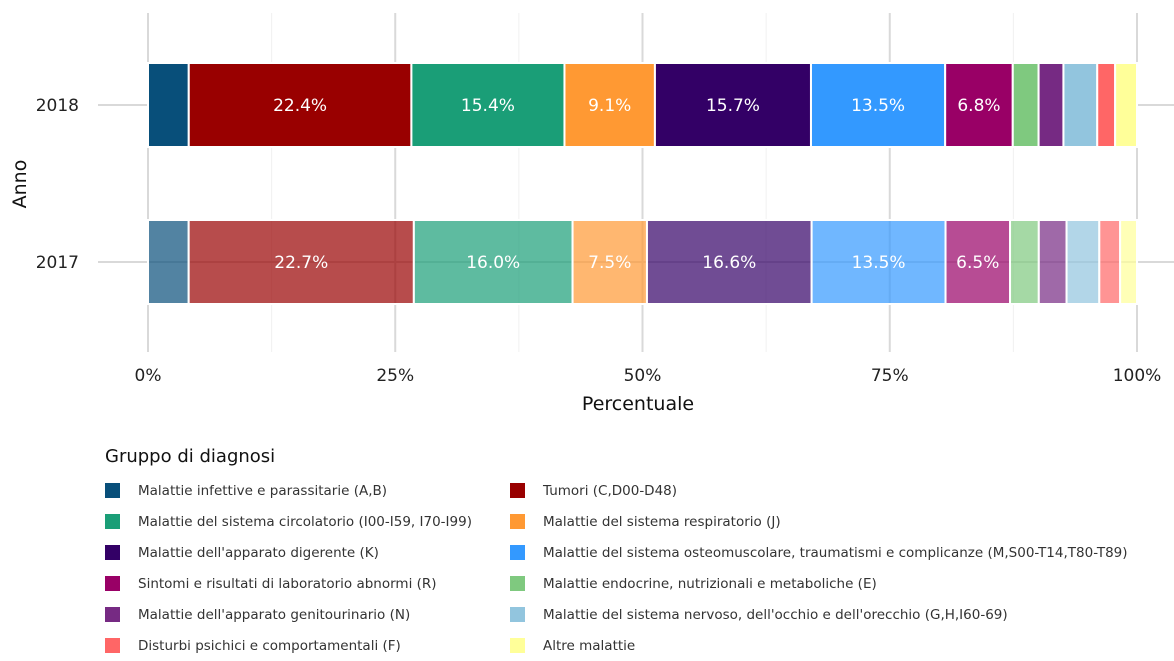  I want to click on x-axis-ticks: 0% 25% 50% 75% 100%, so click(648, 376).